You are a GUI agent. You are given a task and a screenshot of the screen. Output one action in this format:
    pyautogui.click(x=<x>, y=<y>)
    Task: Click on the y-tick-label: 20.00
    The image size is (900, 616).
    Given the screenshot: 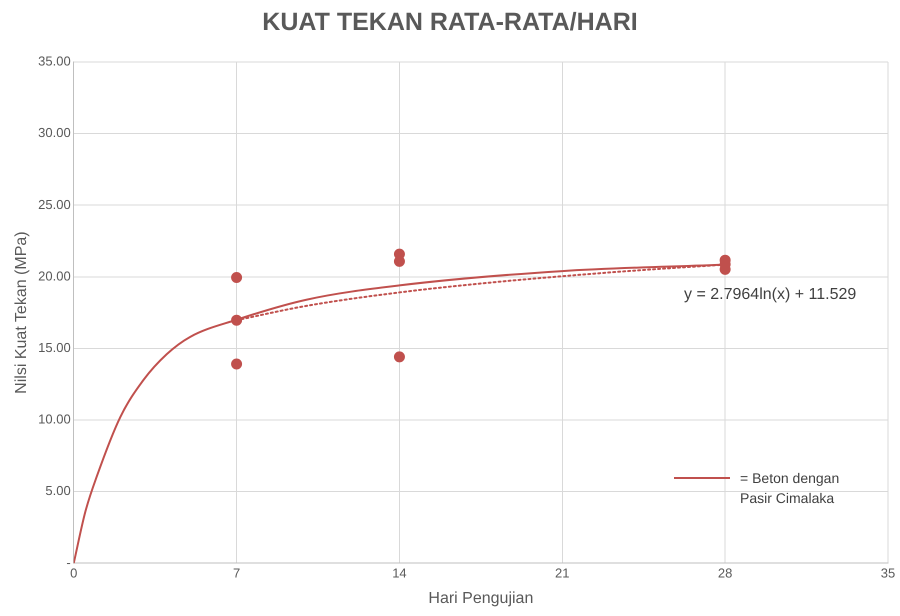 What is the action you would take?
    pyautogui.click(x=54, y=276)
    